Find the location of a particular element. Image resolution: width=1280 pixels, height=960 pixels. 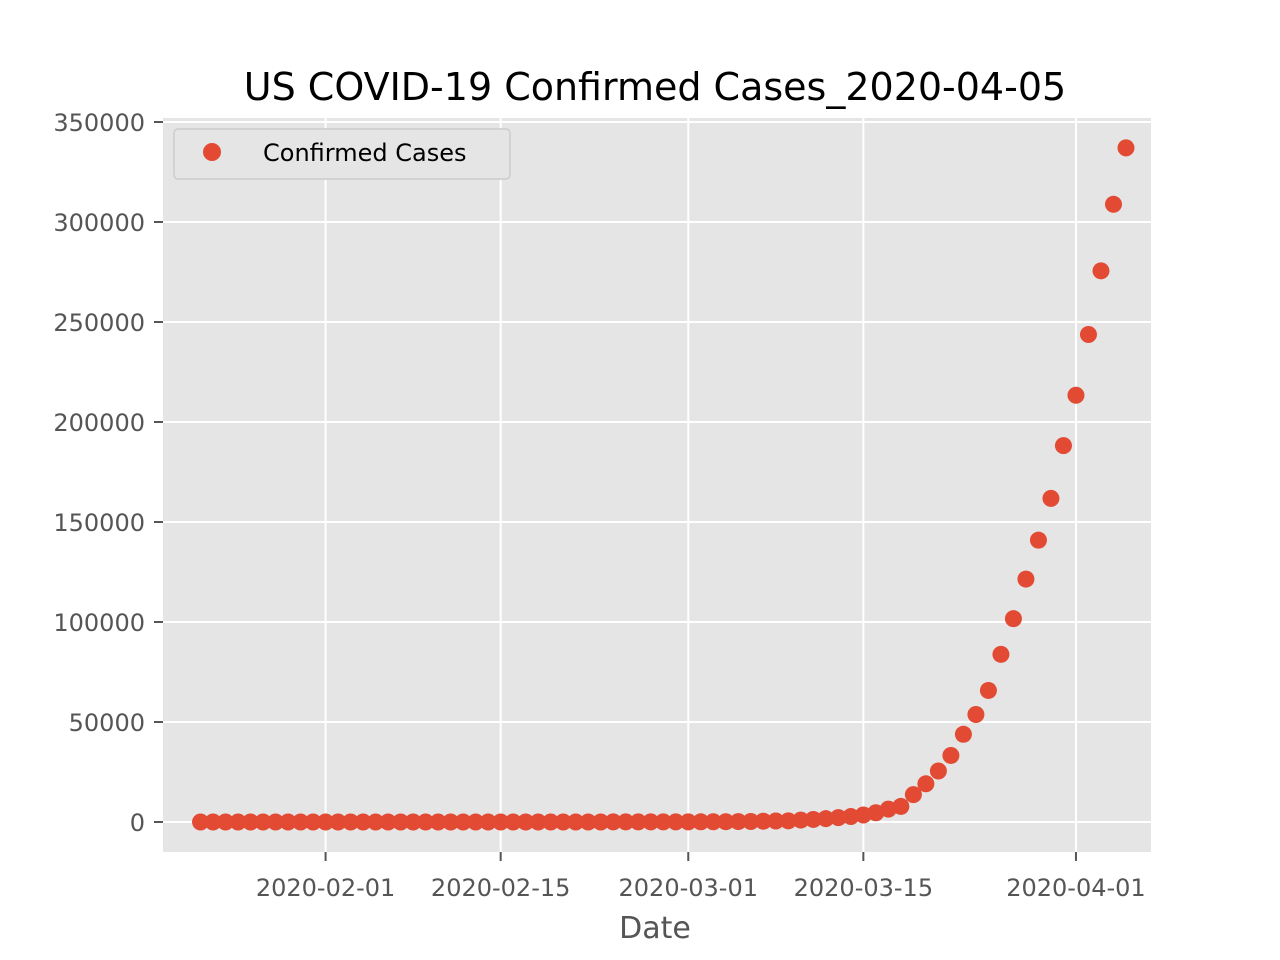

y-tick-label: 100000 is located at coordinates (99, 623).